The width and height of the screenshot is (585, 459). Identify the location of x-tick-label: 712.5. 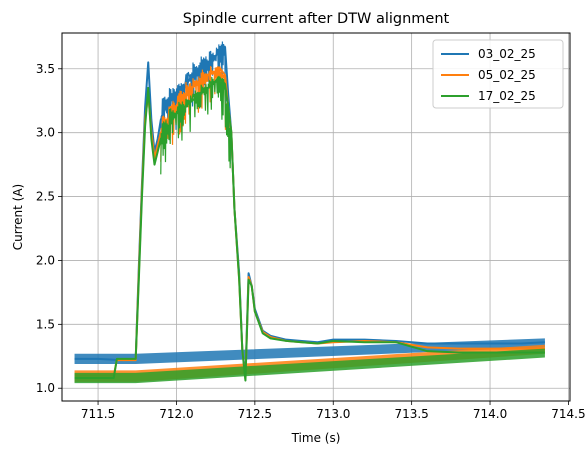
(255, 414).